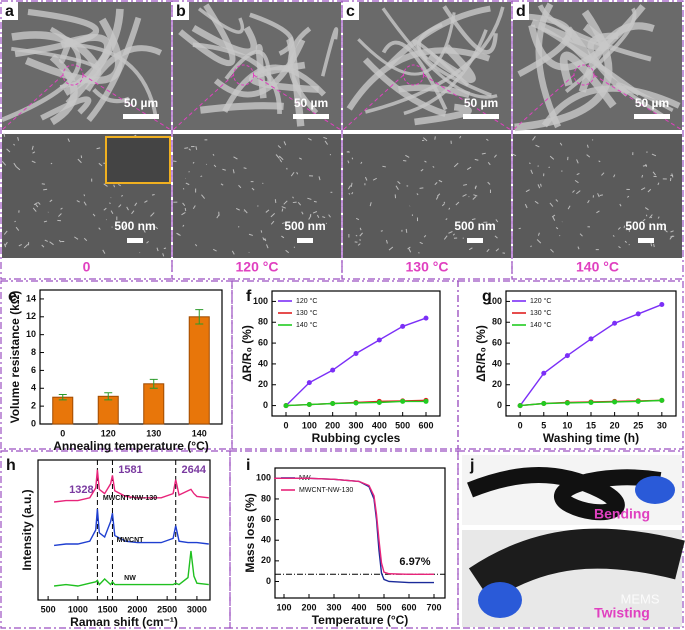 The height and width of the screenshot is (630, 685). What do you see at coordinates (414, 562) in the screenshot?
I see `residue-label: 6.97%` at bounding box center [414, 562].